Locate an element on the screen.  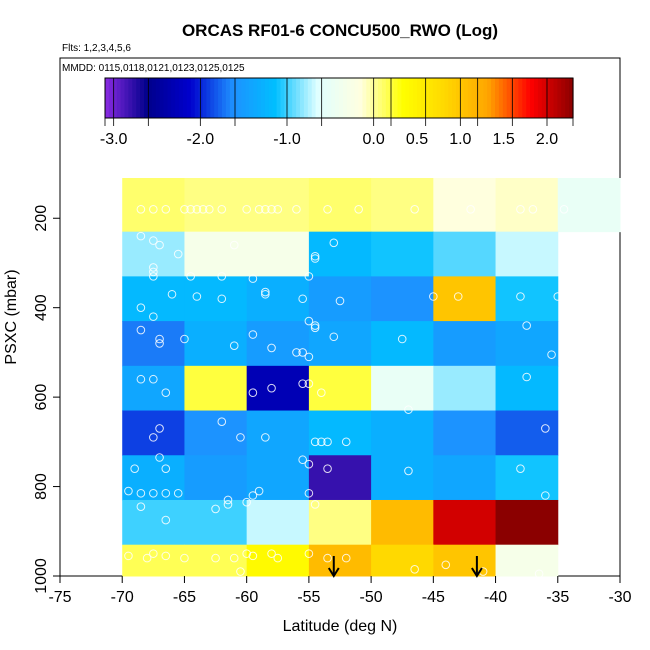
colorbar: -3.0 -2.0 -1.0 0.0 0.5 1.0 1.5 2.0 is located at coordinates (337, 112).